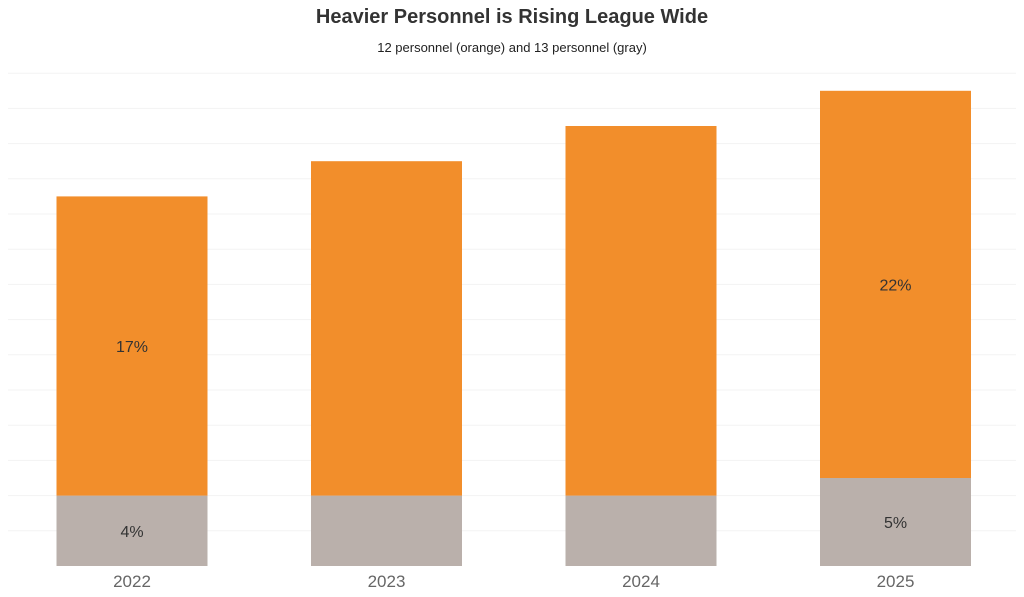  What do you see at coordinates (513, 581) in the screenshot?
I see `x-axis-ticks: 2022 2023 2024 2025` at bounding box center [513, 581].